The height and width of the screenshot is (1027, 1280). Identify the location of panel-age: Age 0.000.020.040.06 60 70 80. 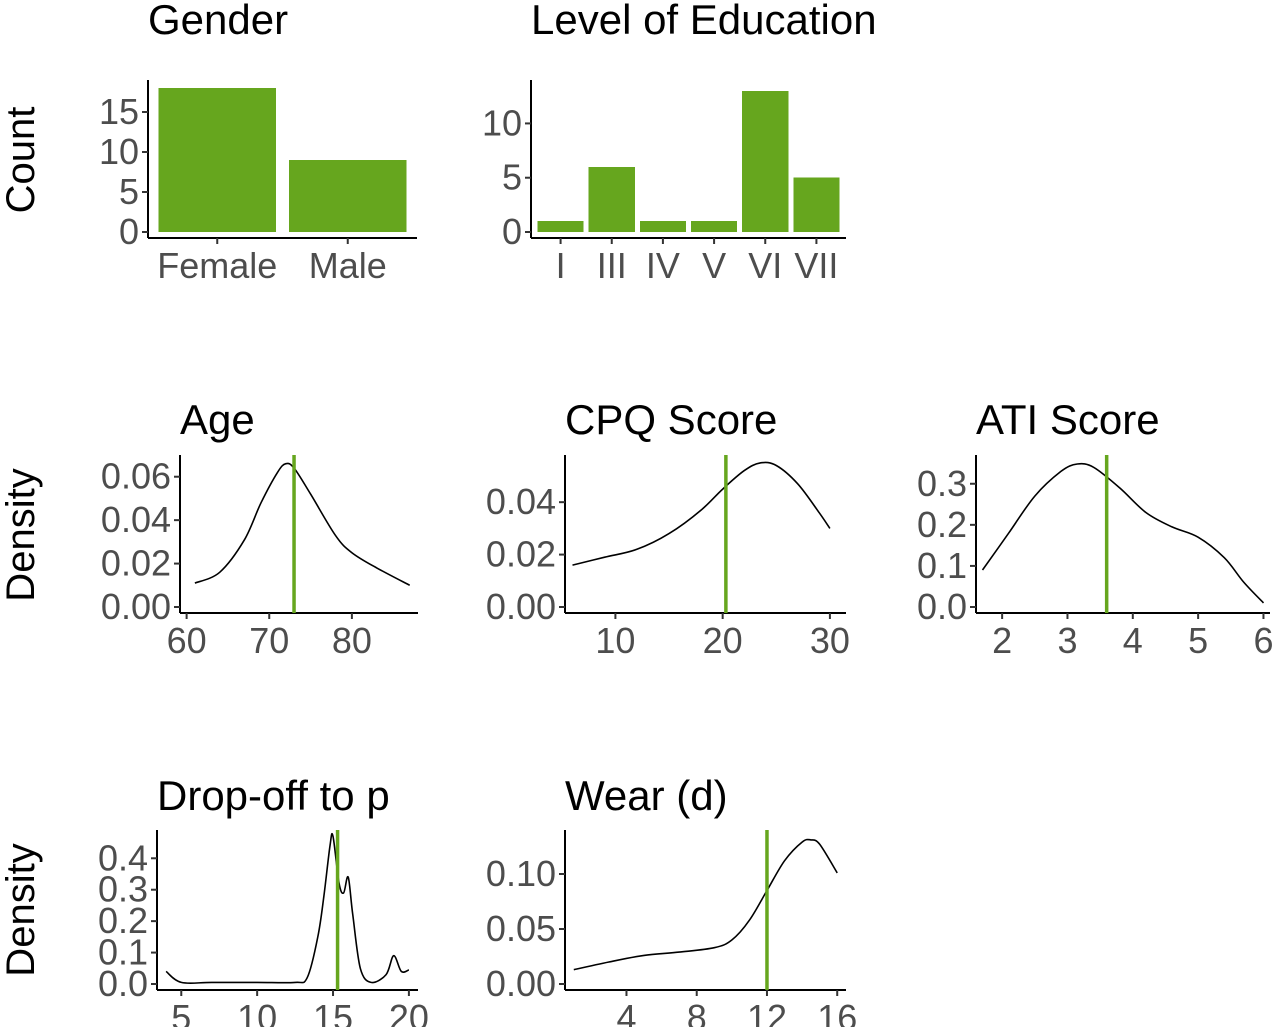
(259, 528).